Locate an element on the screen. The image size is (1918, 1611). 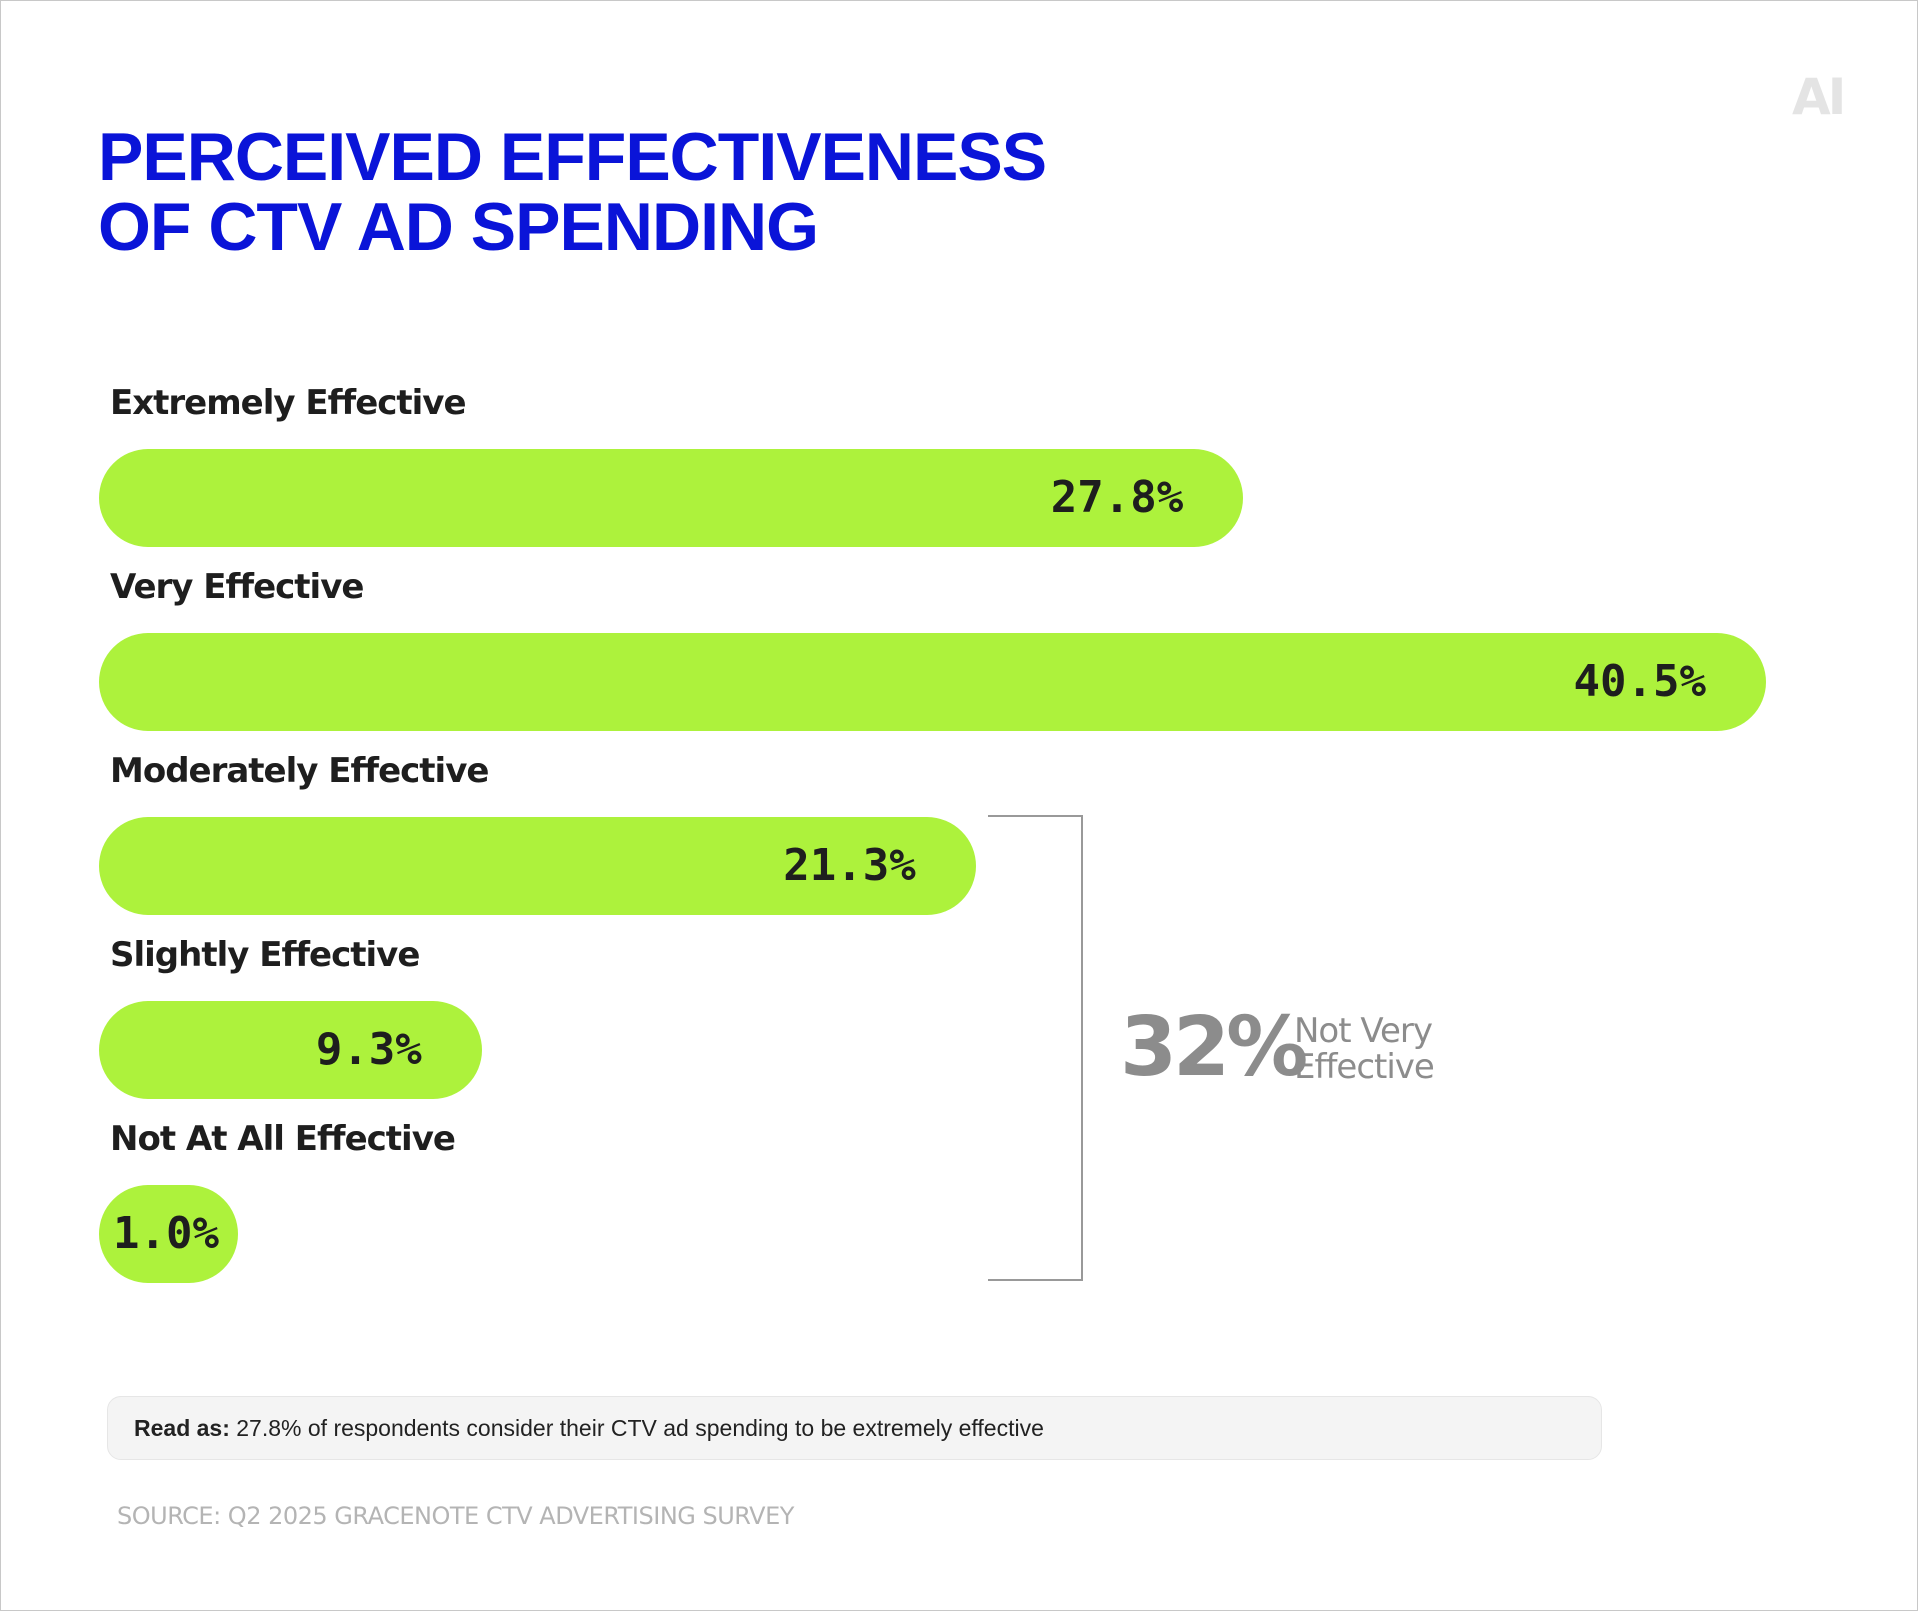
bar: 27.8% is located at coordinates (671, 498).